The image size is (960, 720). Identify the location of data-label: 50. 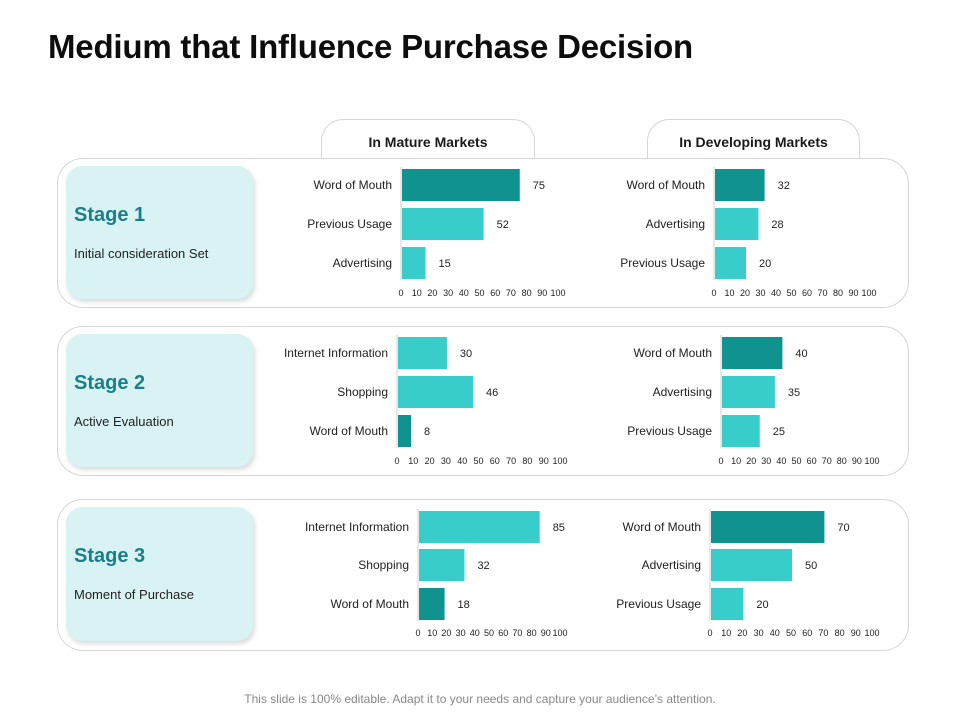
(811, 566).